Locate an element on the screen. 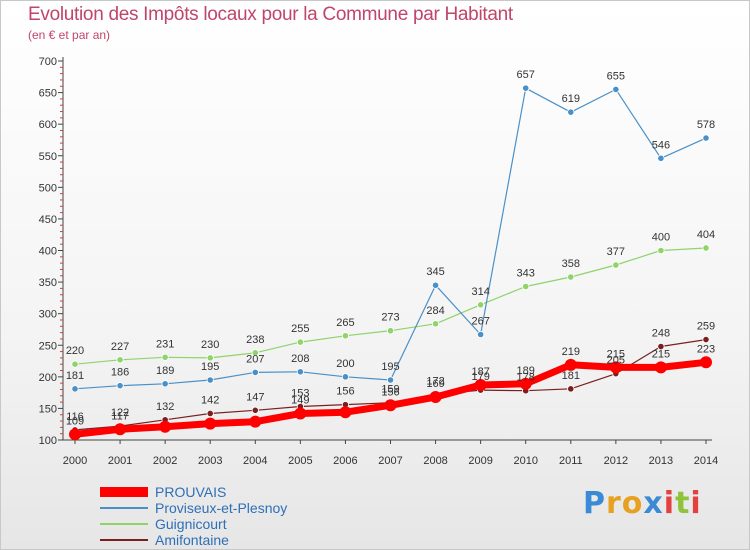 The height and width of the screenshot is (550, 750). y-tick-label: 400 is located at coordinates (48, 252).